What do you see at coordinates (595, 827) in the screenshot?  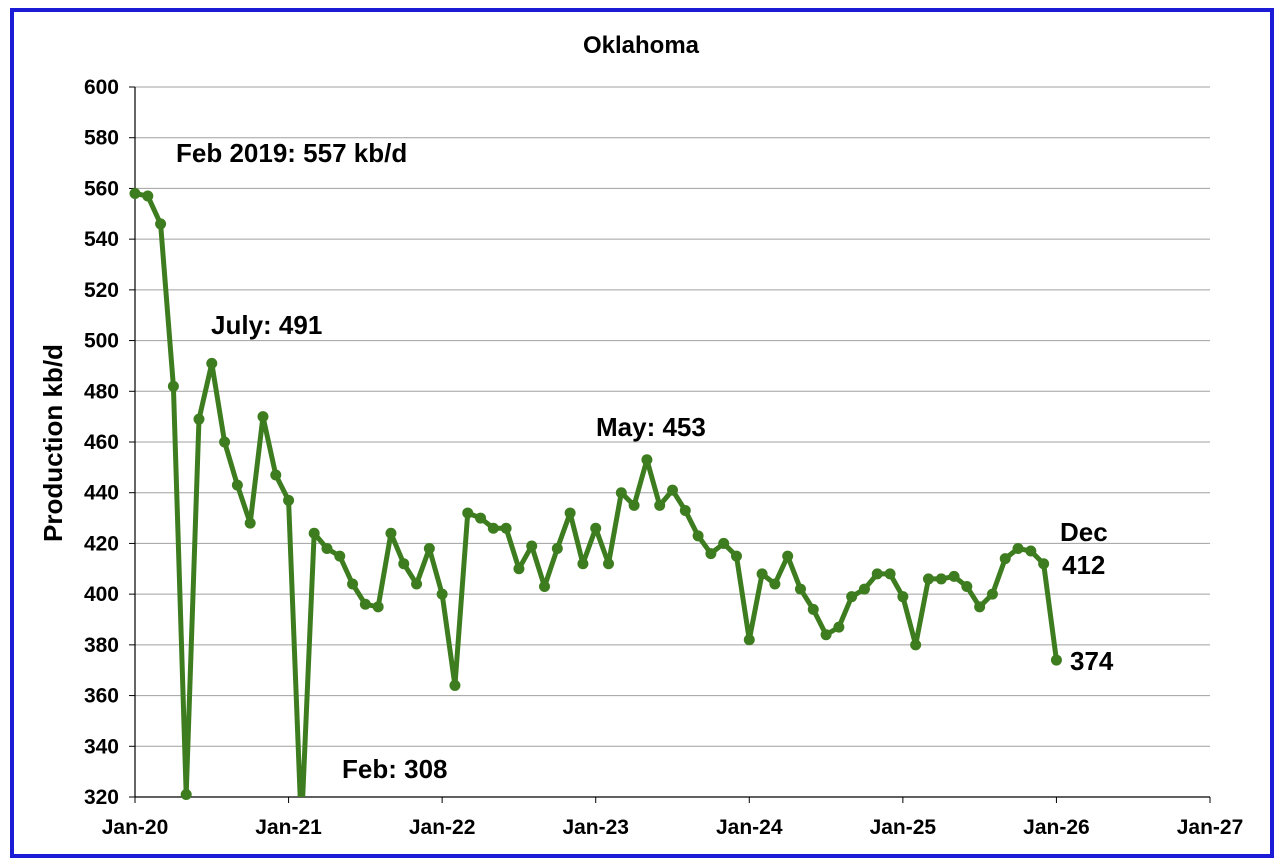 I see `x-tick-label: Jan-23` at bounding box center [595, 827].